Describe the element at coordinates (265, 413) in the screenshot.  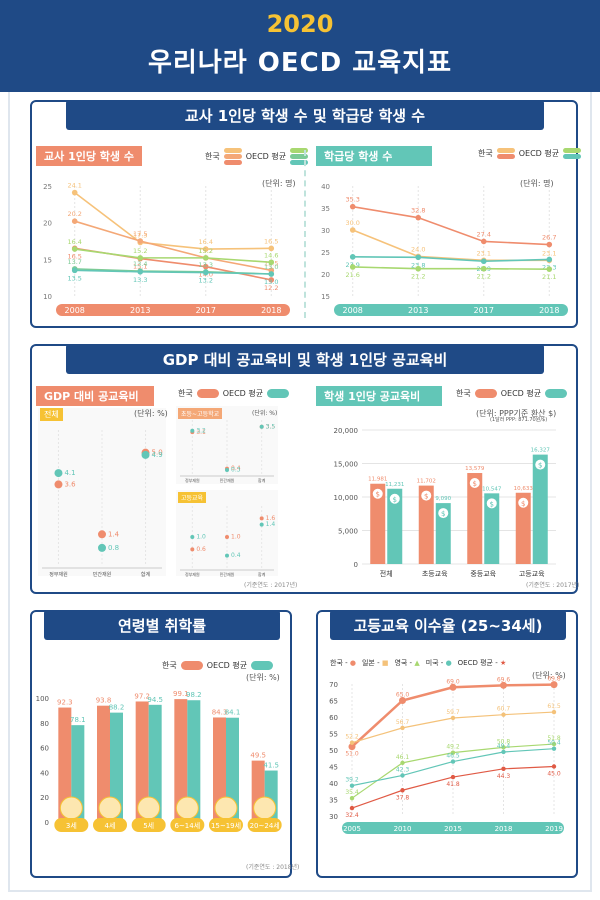
I see `unit-s2-left-2: (단위: %)` at that location.